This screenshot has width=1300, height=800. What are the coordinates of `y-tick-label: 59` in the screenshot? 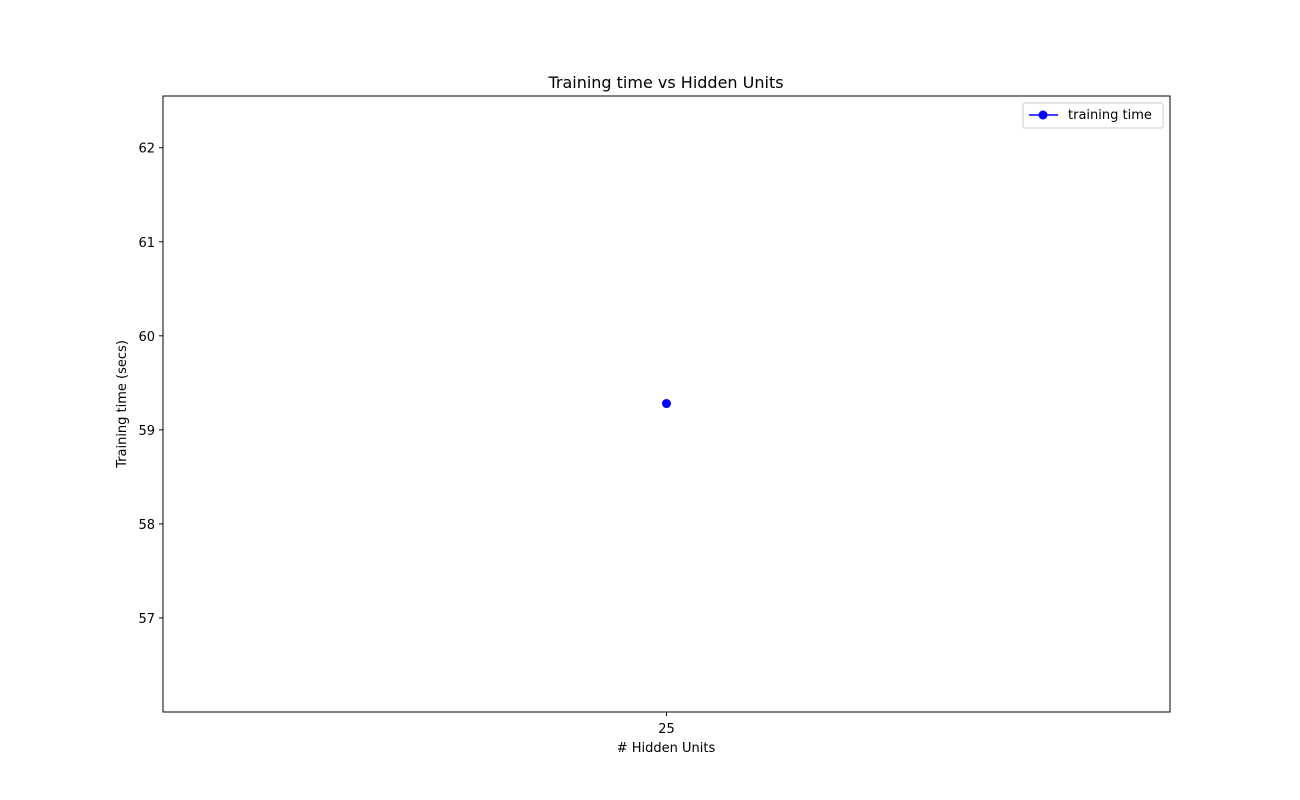 It's located at (146, 431).